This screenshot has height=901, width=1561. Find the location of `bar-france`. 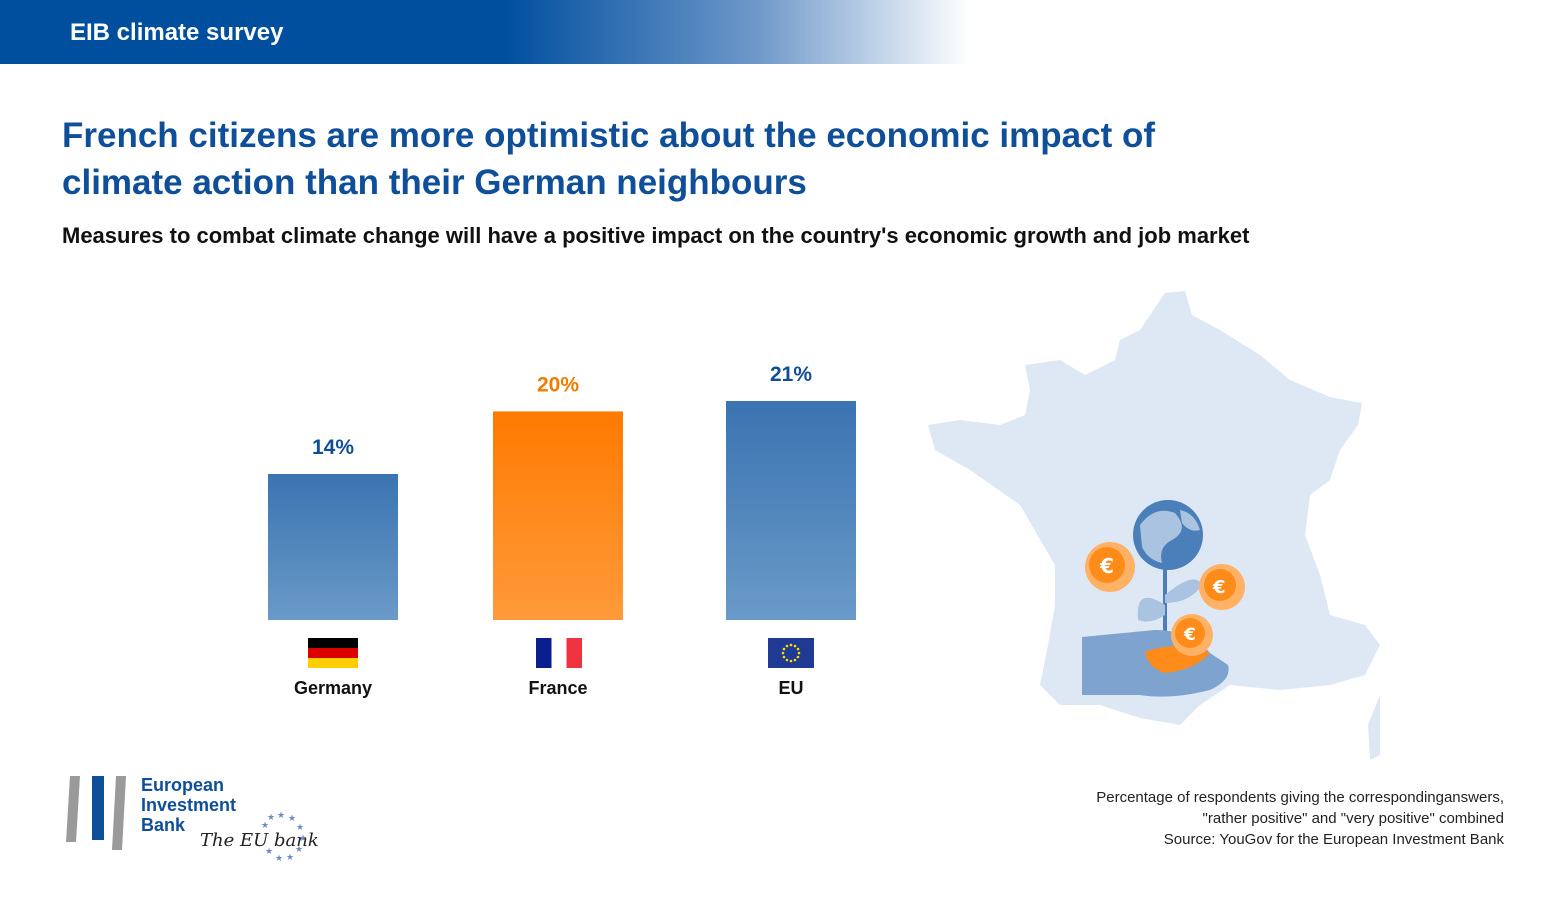

bar-france is located at coordinates (558, 515).